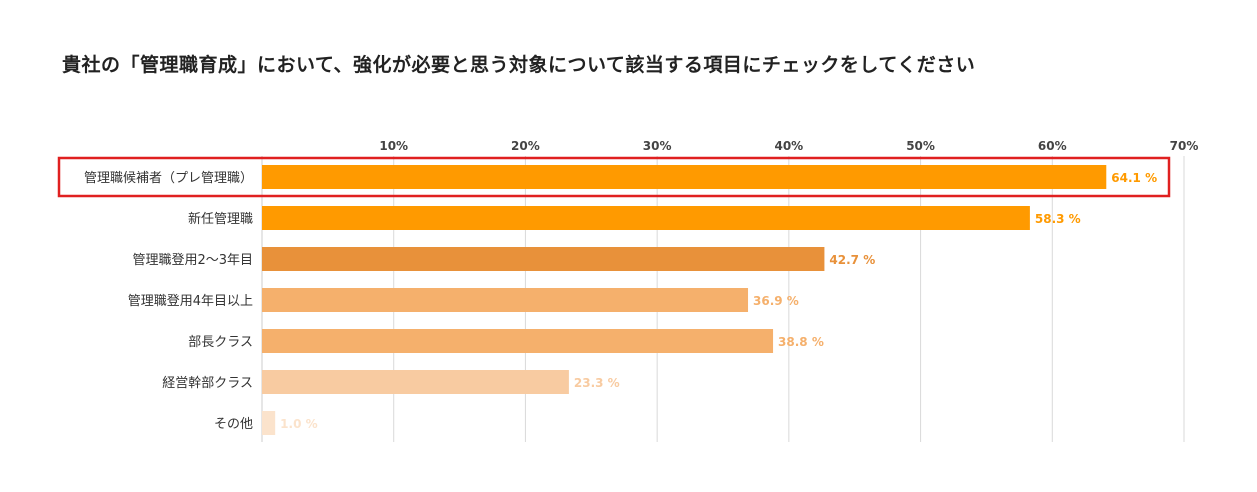 This screenshot has width=1257, height=492. What do you see at coordinates (168, 178) in the screenshot?
I see `category-label: 管理職候補者（プレ管理職）` at bounding box center [168, 178].